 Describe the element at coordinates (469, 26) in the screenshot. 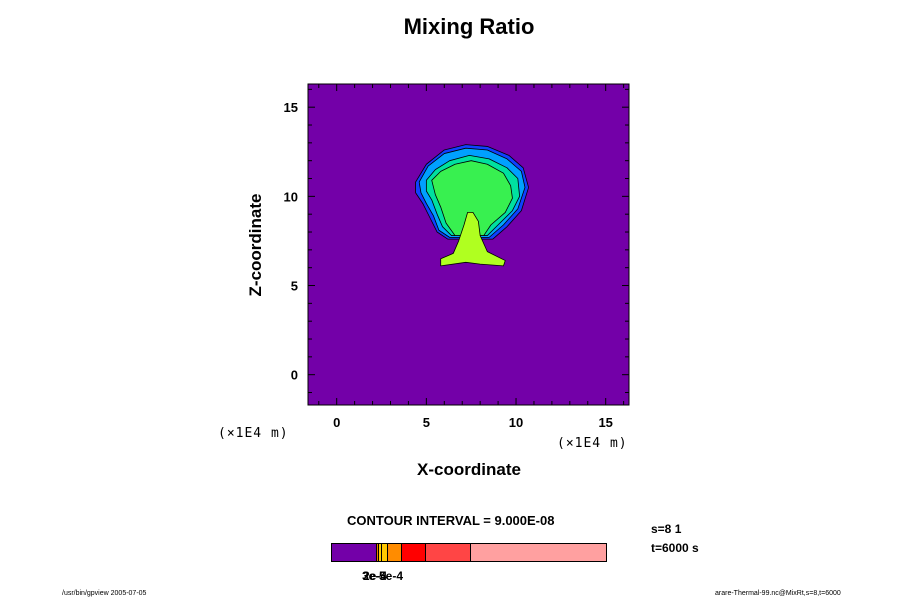

I see `chart-title: Mixing Ratio` at that location.